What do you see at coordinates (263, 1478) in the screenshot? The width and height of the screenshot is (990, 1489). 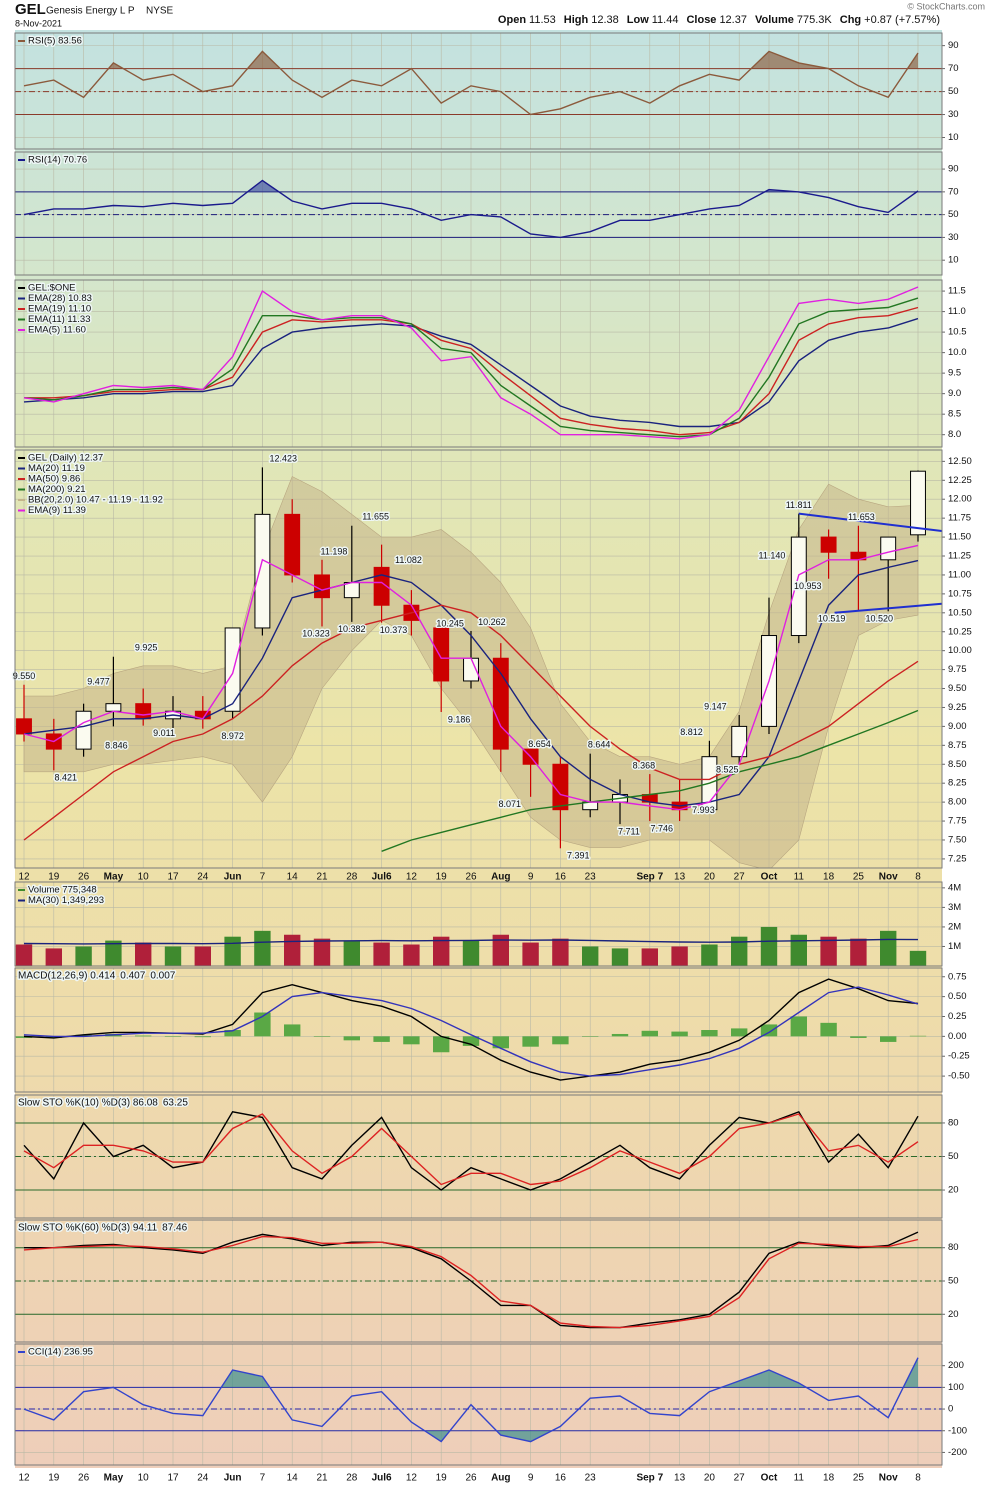 I see `x-tick-label: 7` at bounding box center [263, 1478].